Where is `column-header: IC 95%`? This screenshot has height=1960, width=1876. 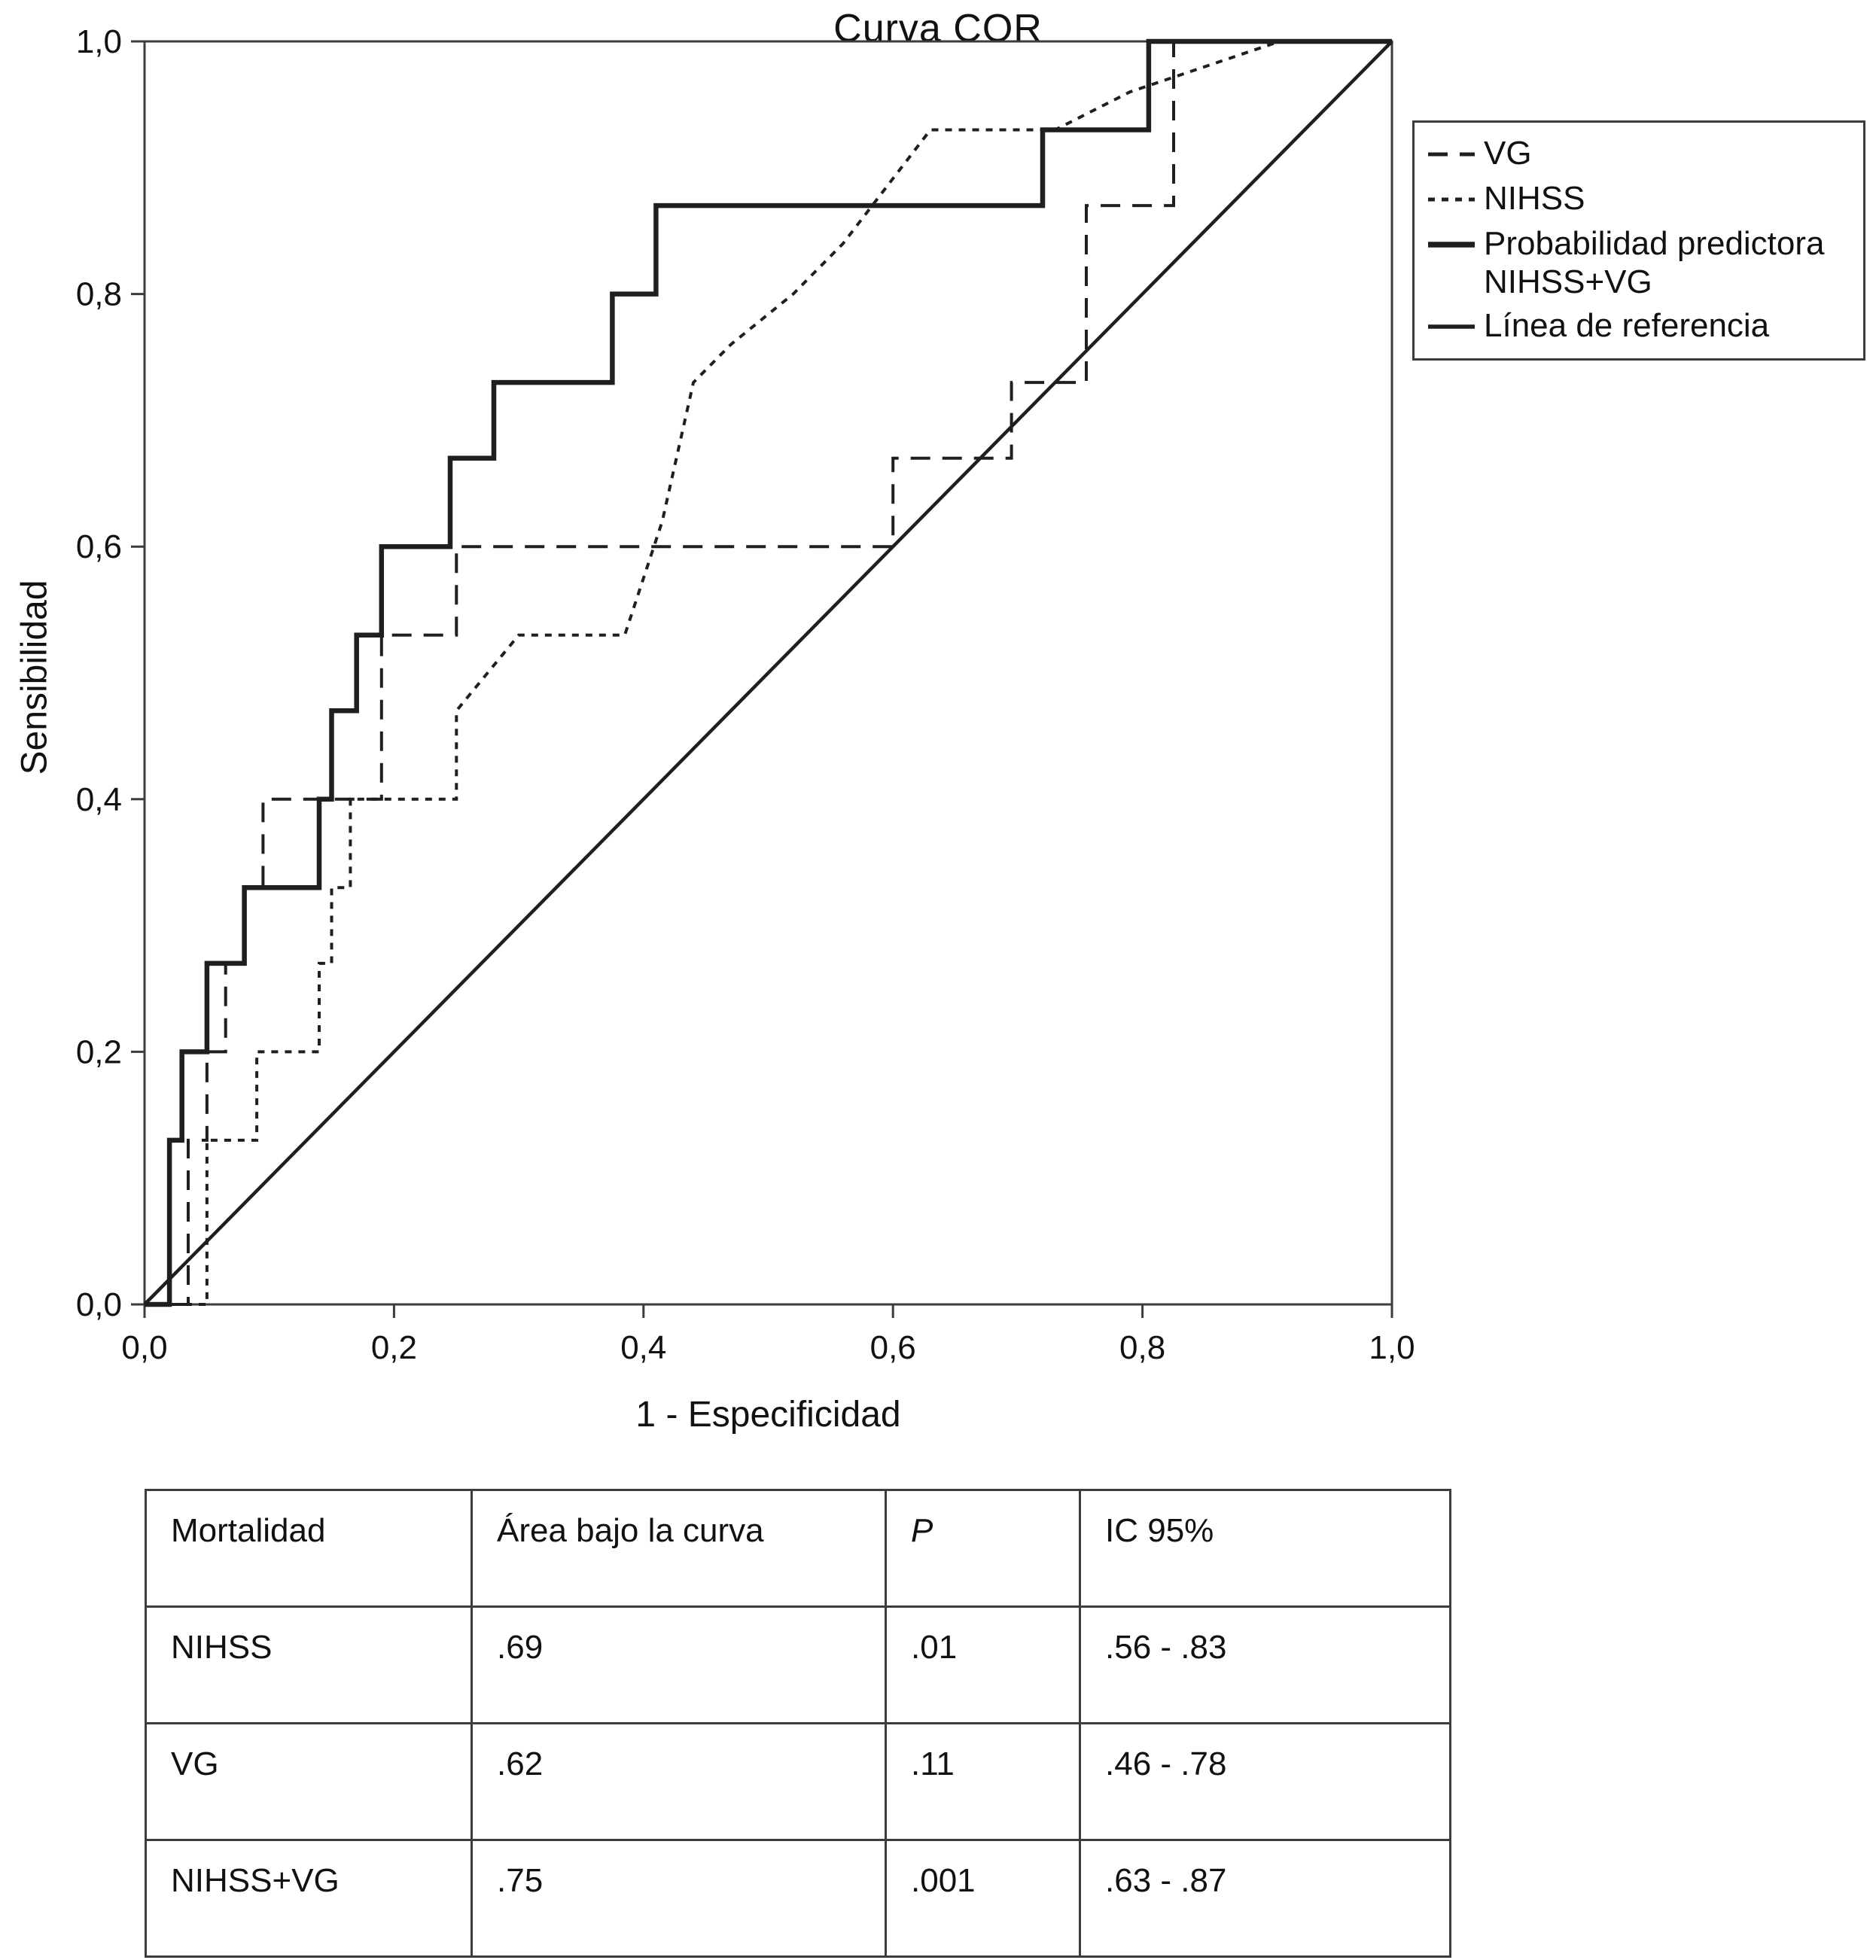 column-header: IC 95% is located at coordinates (1265, 1548).